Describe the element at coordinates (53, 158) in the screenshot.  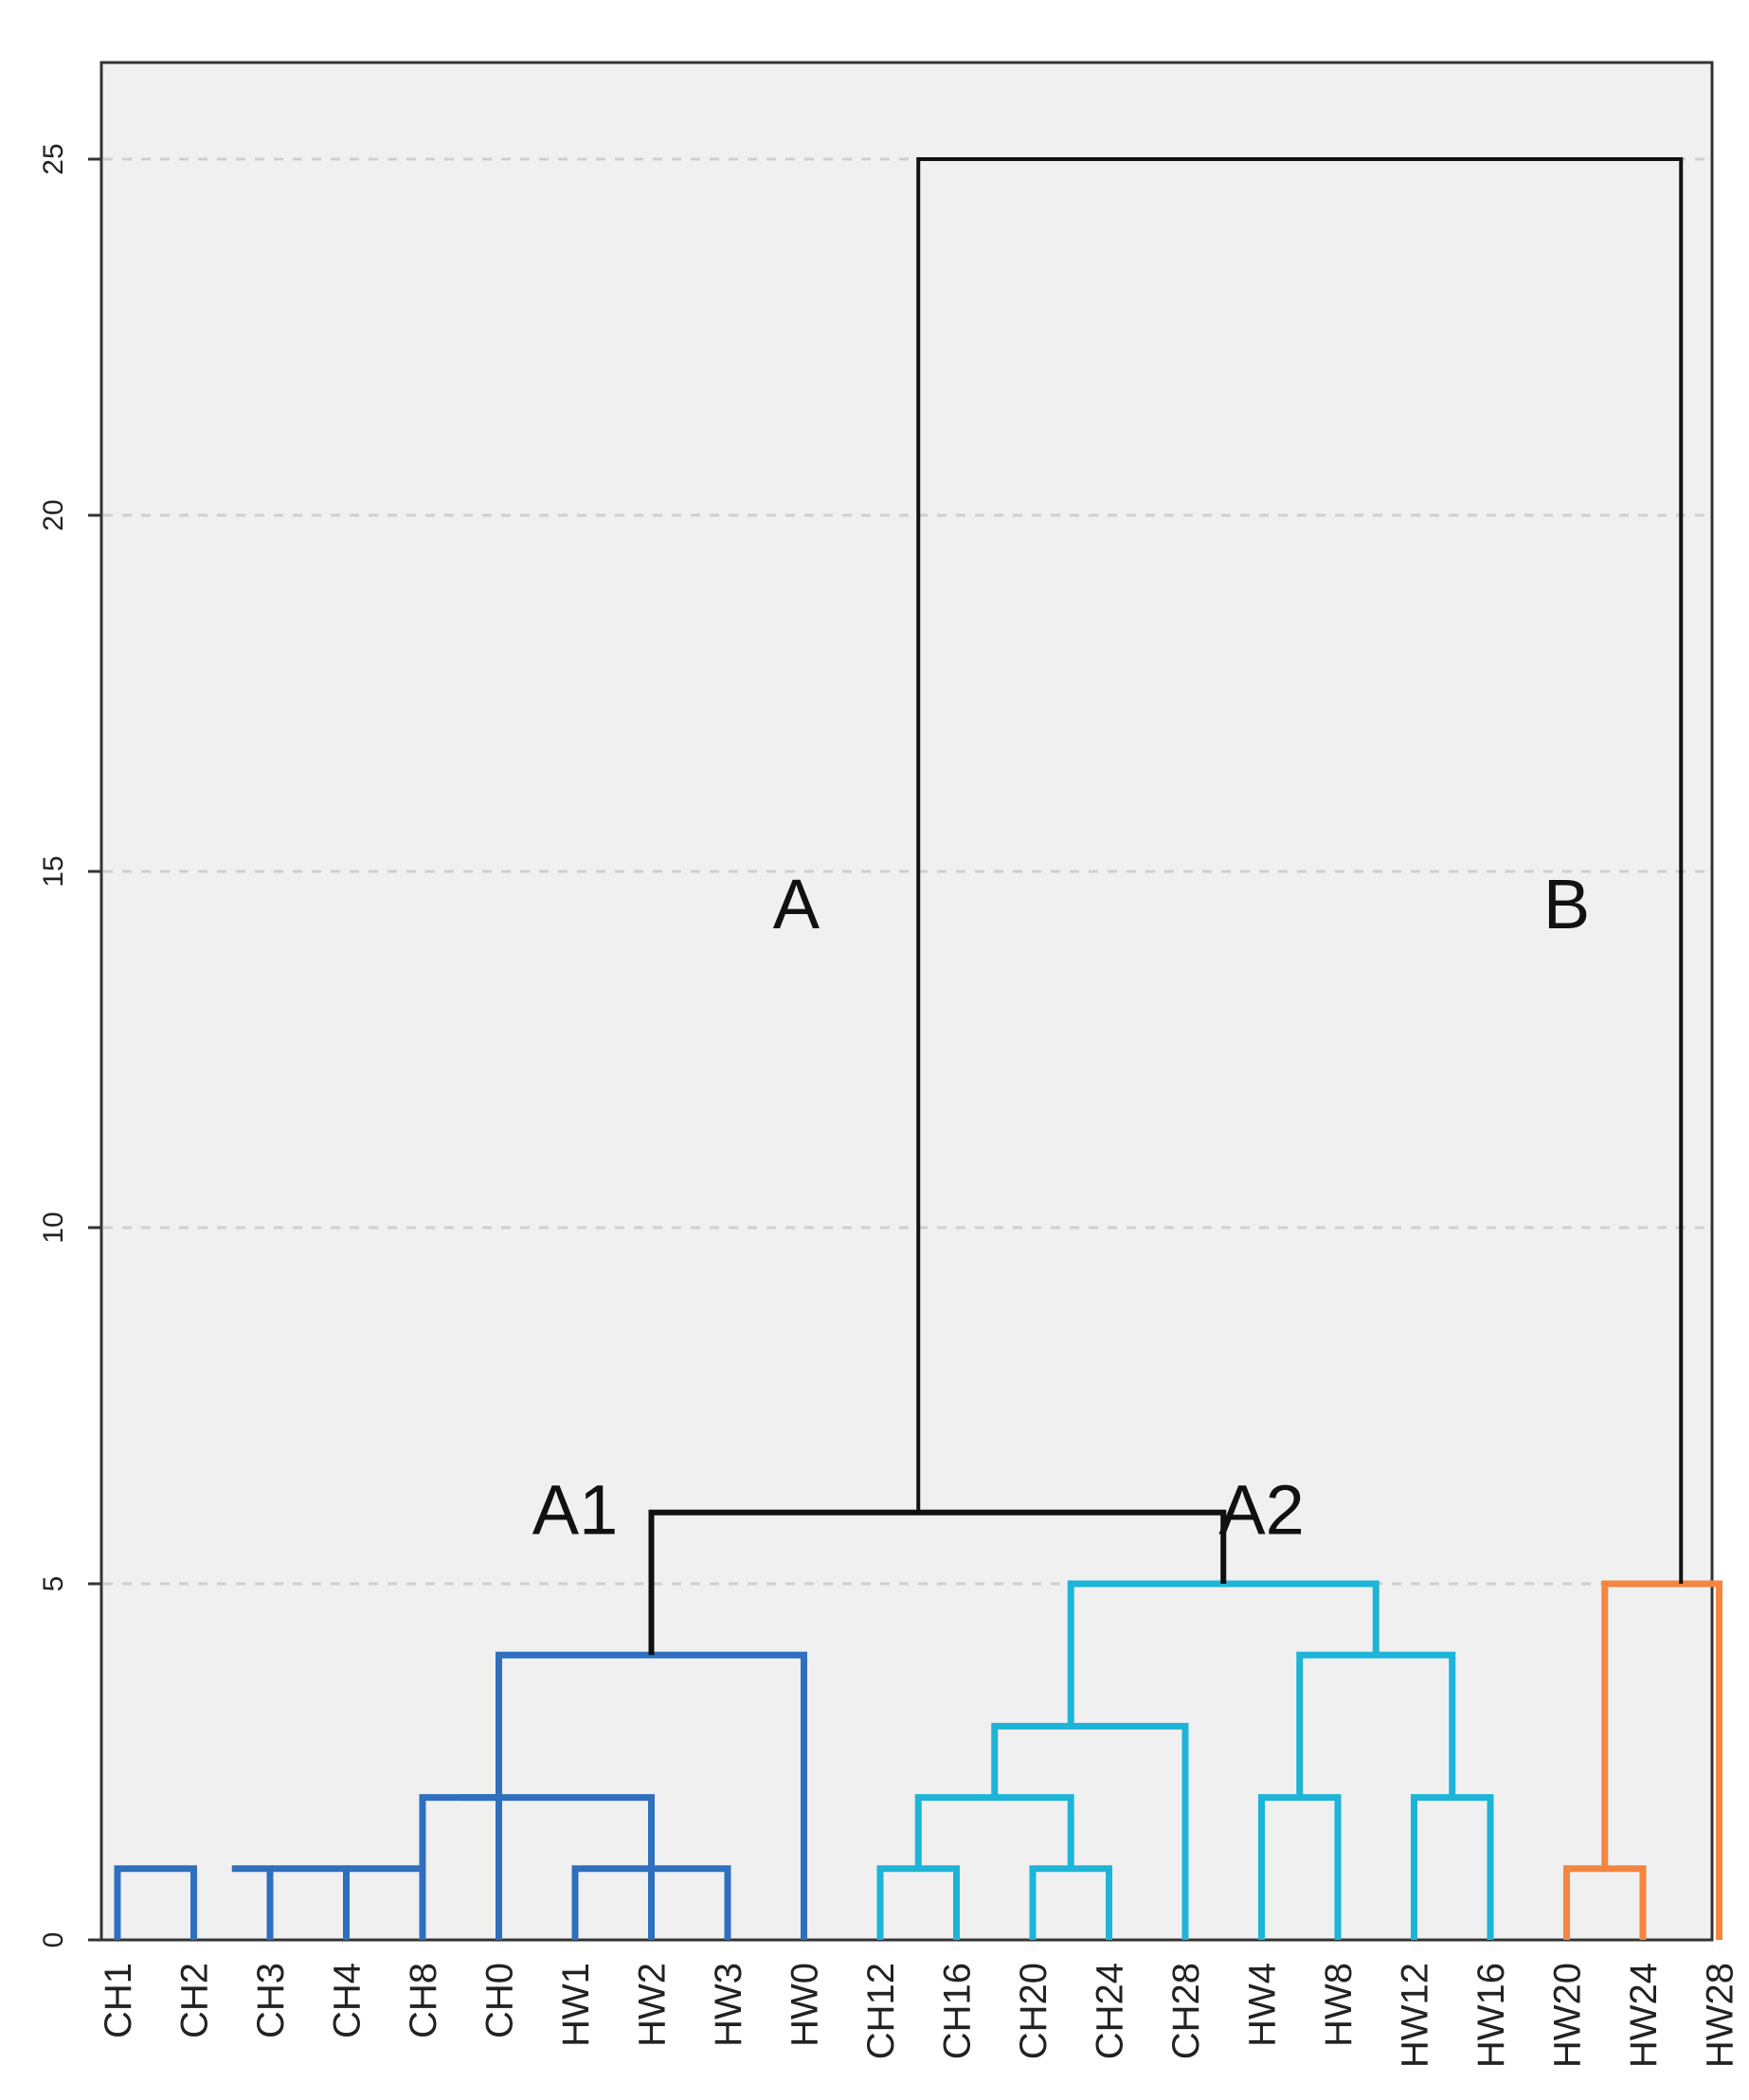
I see `y-tick-label-25: 25` at that location.